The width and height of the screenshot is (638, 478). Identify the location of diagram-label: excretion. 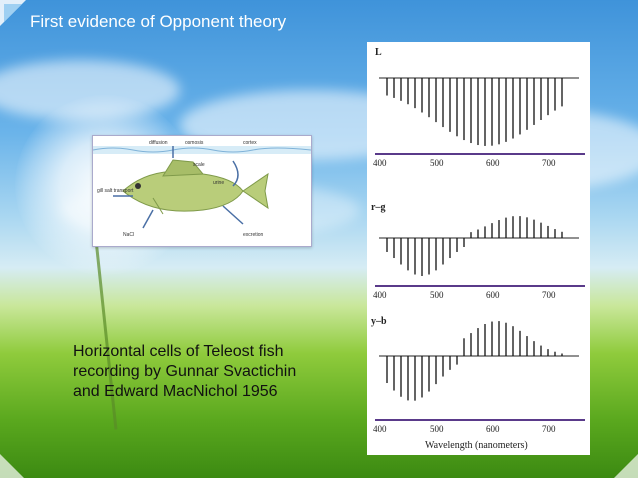
(253, 235).